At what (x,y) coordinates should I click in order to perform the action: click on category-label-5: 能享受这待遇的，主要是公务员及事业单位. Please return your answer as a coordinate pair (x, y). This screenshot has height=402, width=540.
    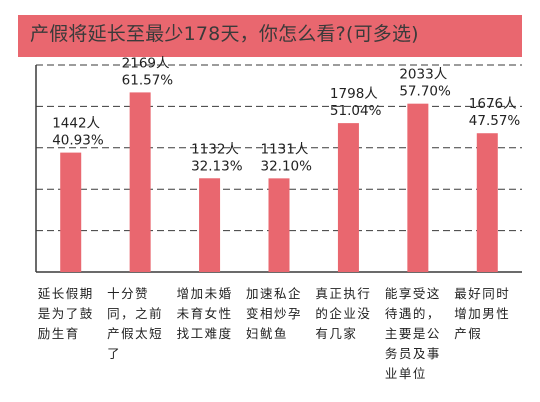
    Looking at the image, I should click on (412, 333).